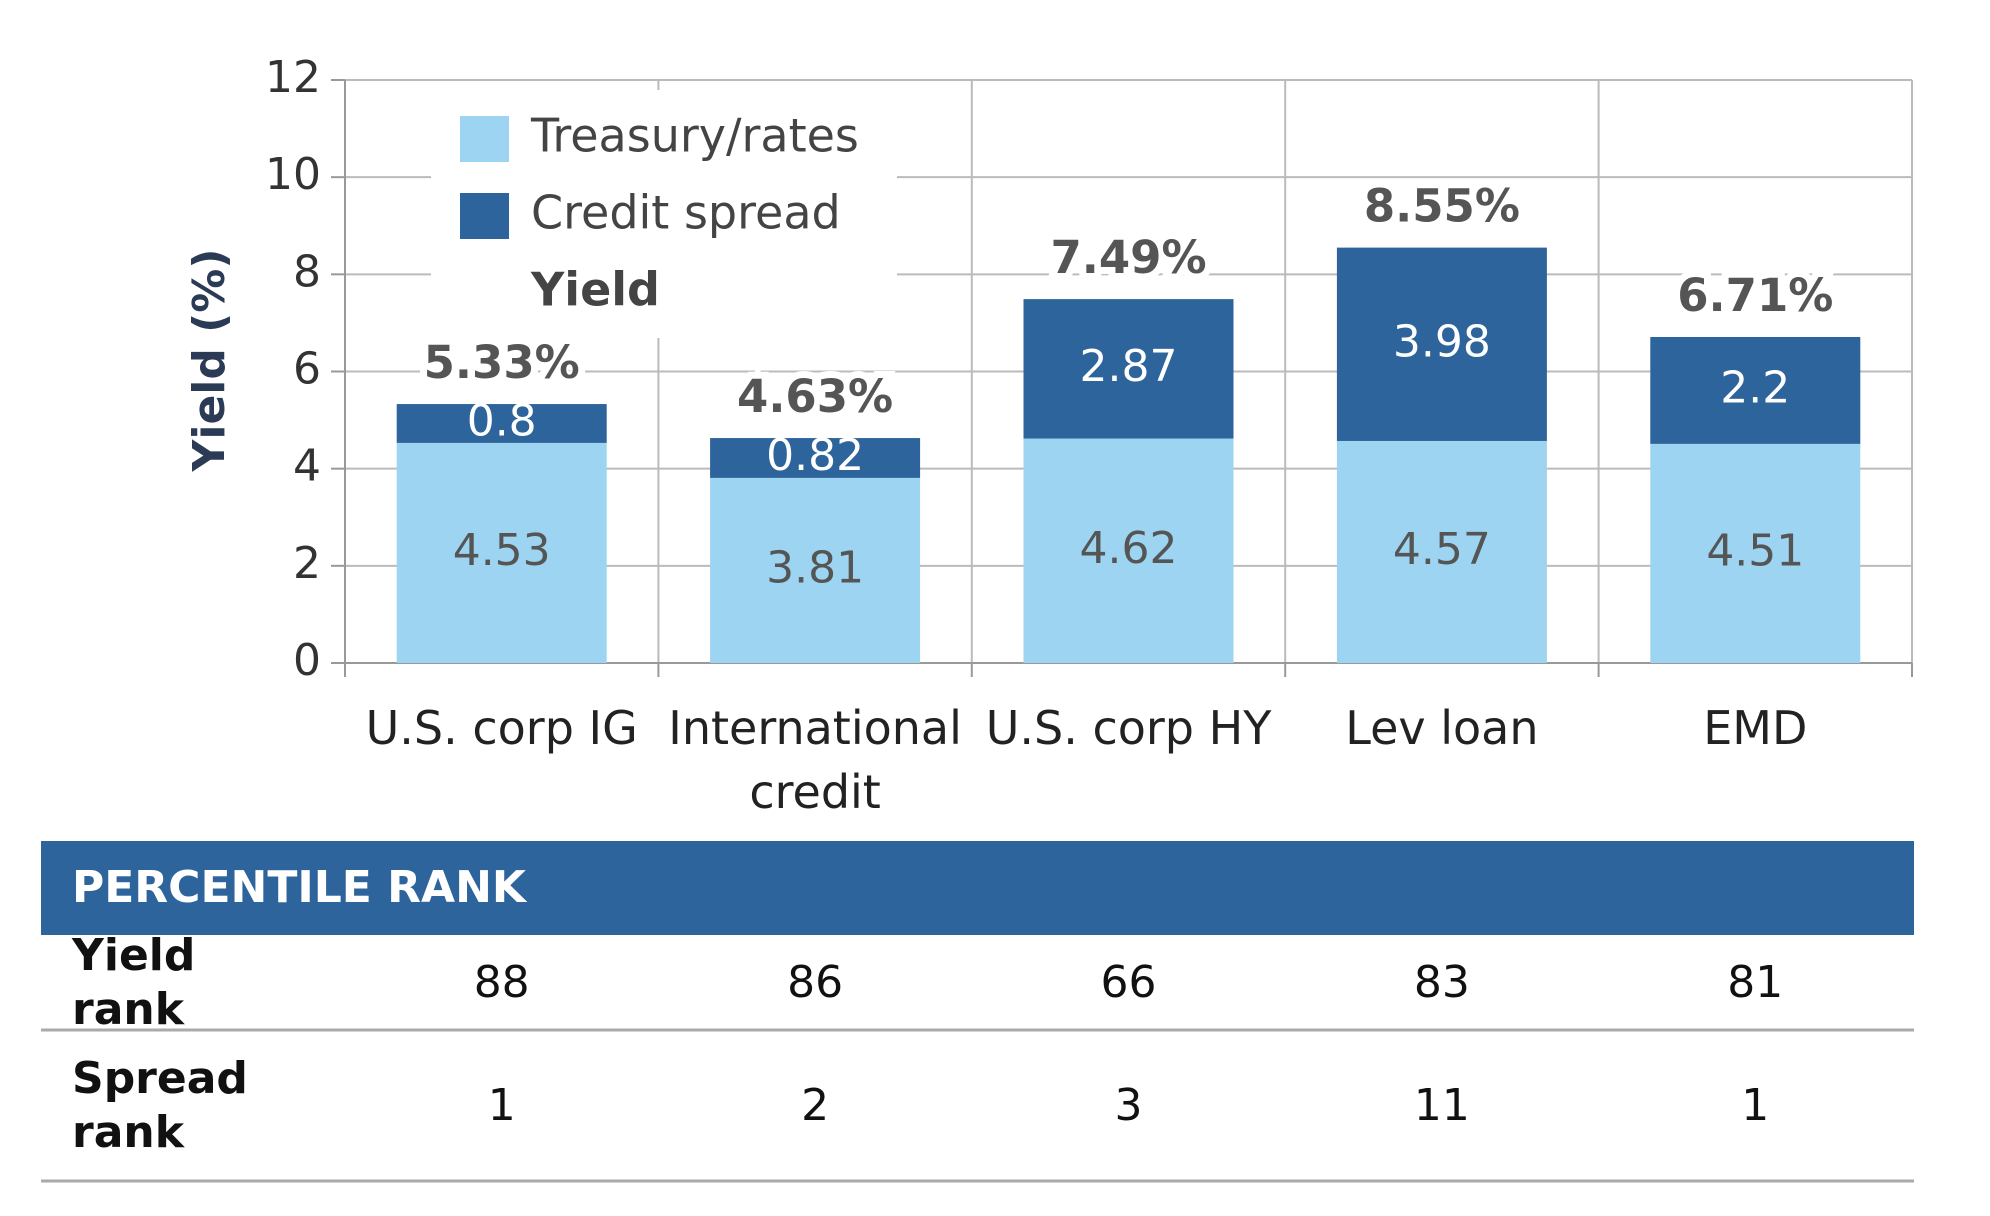 Image resolution: width=1990 pixels, height=1216 pixels. Describe the element at coordinates (1442, 206) in the screenshot. I see `total-label: 8.55%` at that location.